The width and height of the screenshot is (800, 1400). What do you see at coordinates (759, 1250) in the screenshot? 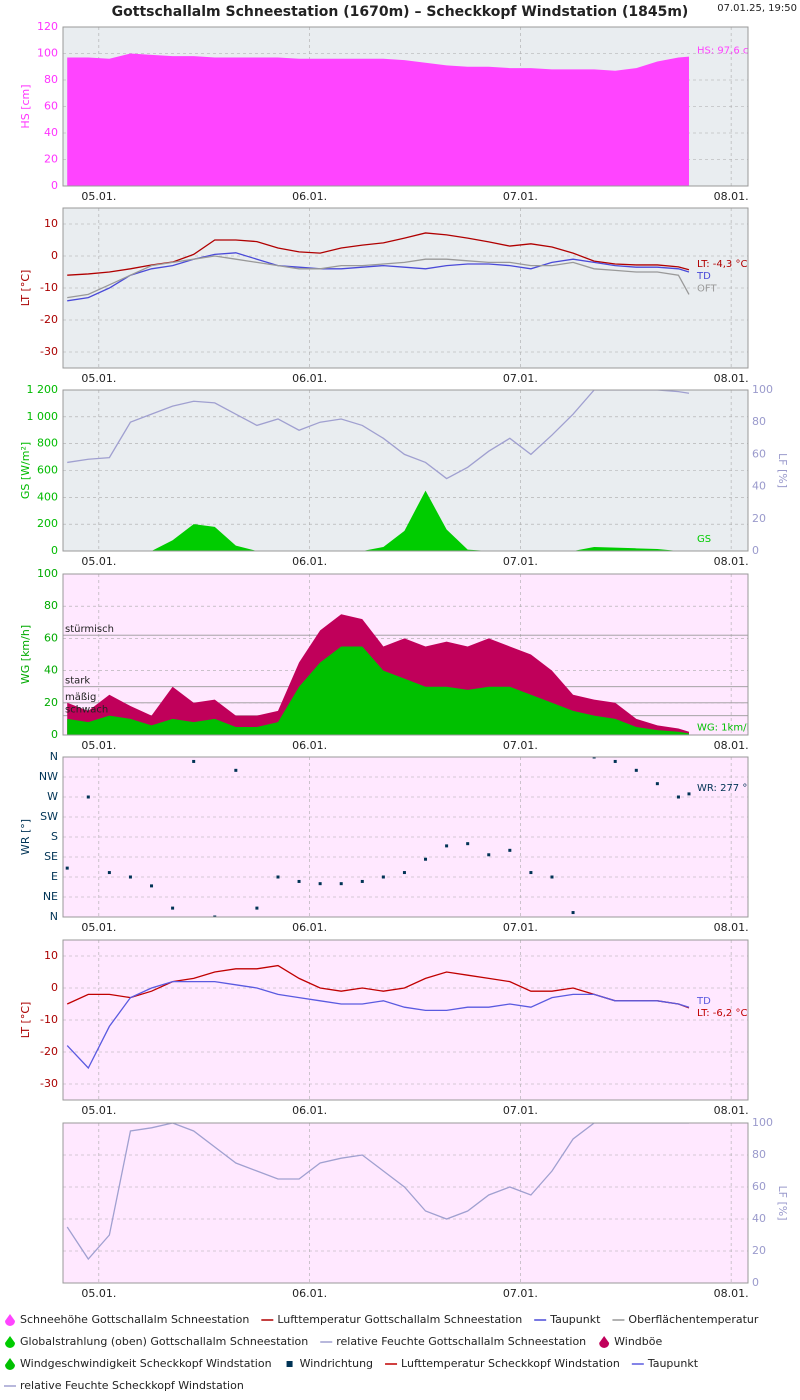
I see `y2-tick-label: 20` at bounding box center [759, 1250].